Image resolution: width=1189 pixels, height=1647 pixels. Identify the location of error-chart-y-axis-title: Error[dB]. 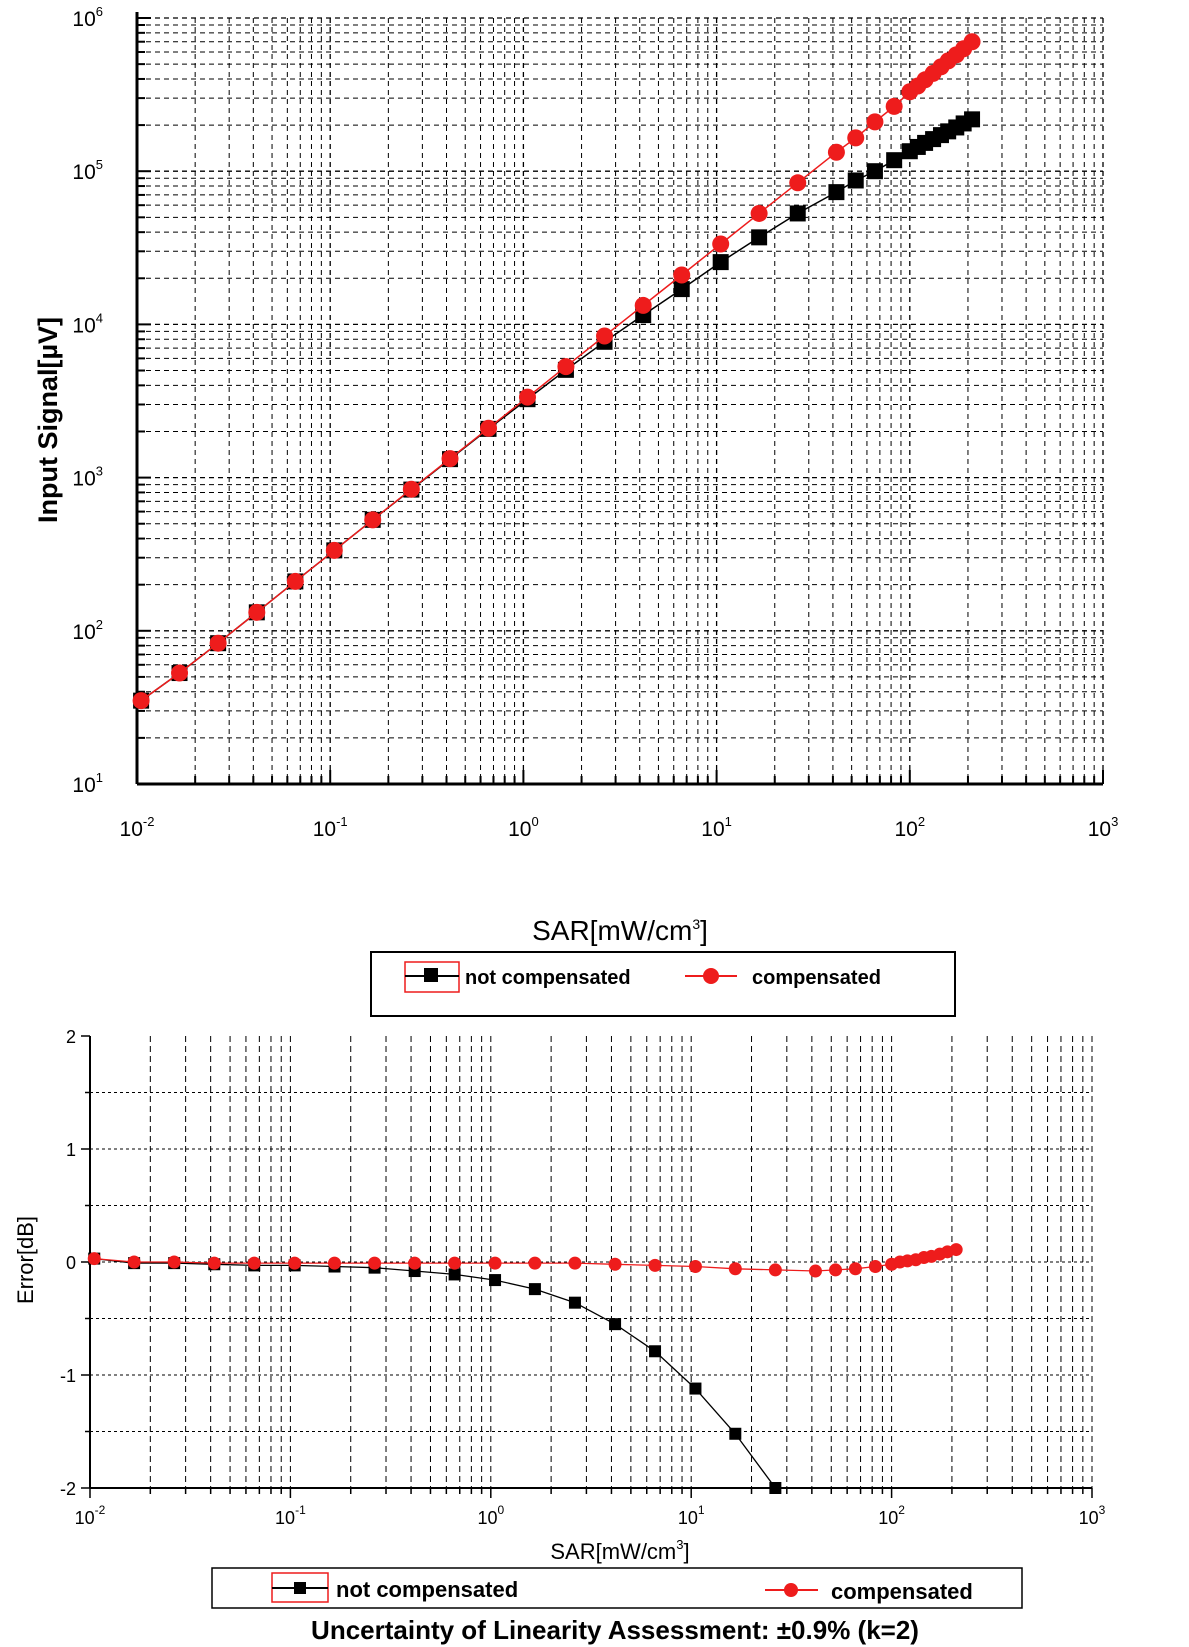
(25, 1260).